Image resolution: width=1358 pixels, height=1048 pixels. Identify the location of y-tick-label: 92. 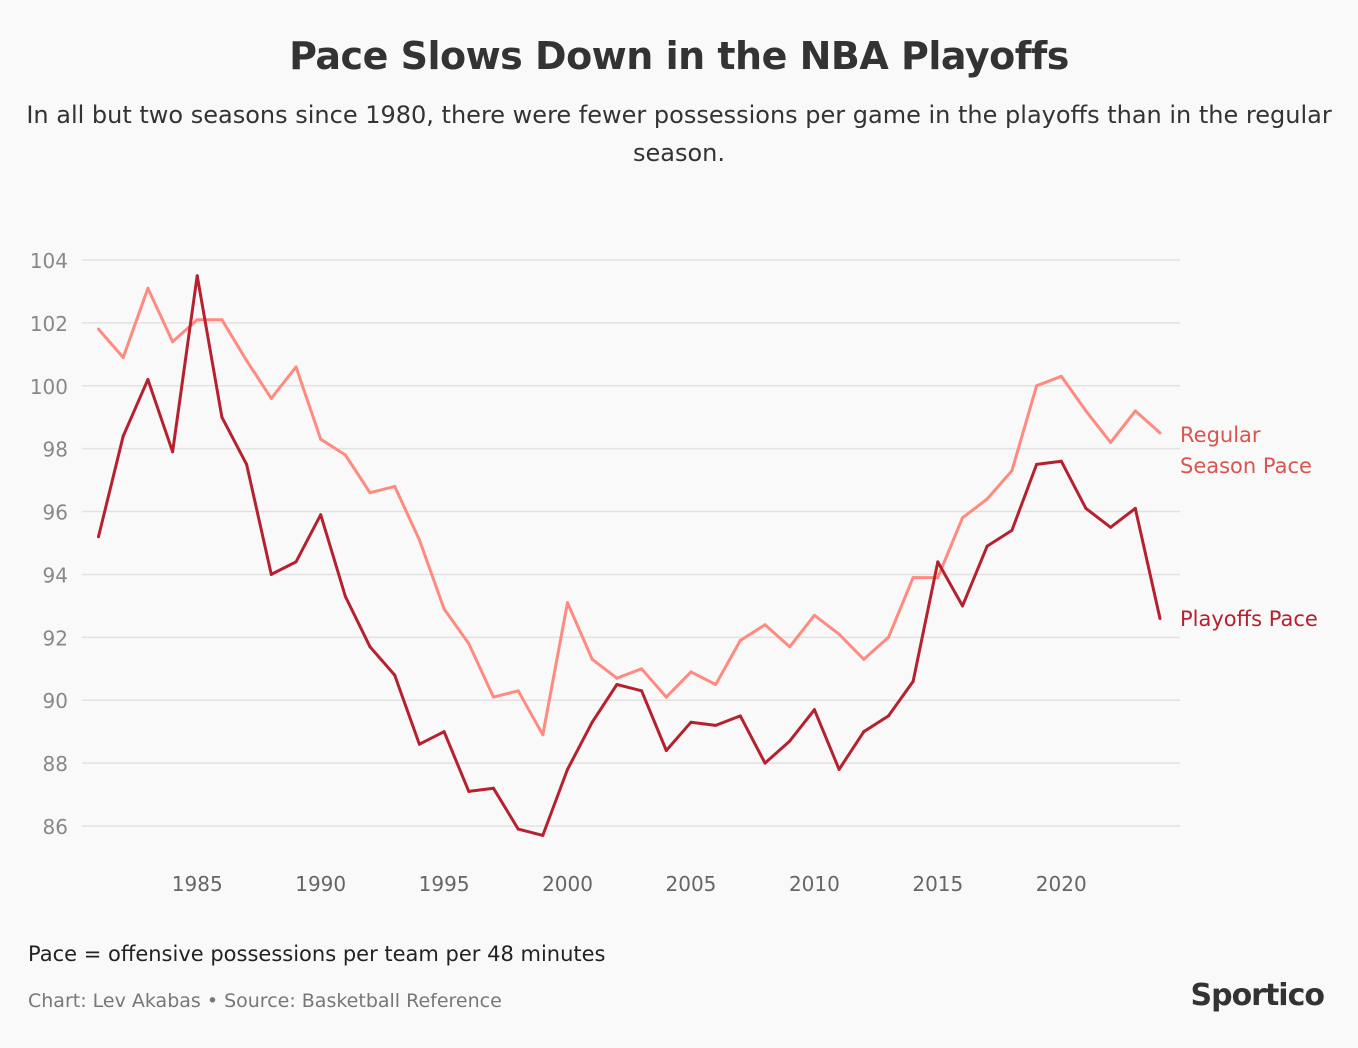
(55, 638).